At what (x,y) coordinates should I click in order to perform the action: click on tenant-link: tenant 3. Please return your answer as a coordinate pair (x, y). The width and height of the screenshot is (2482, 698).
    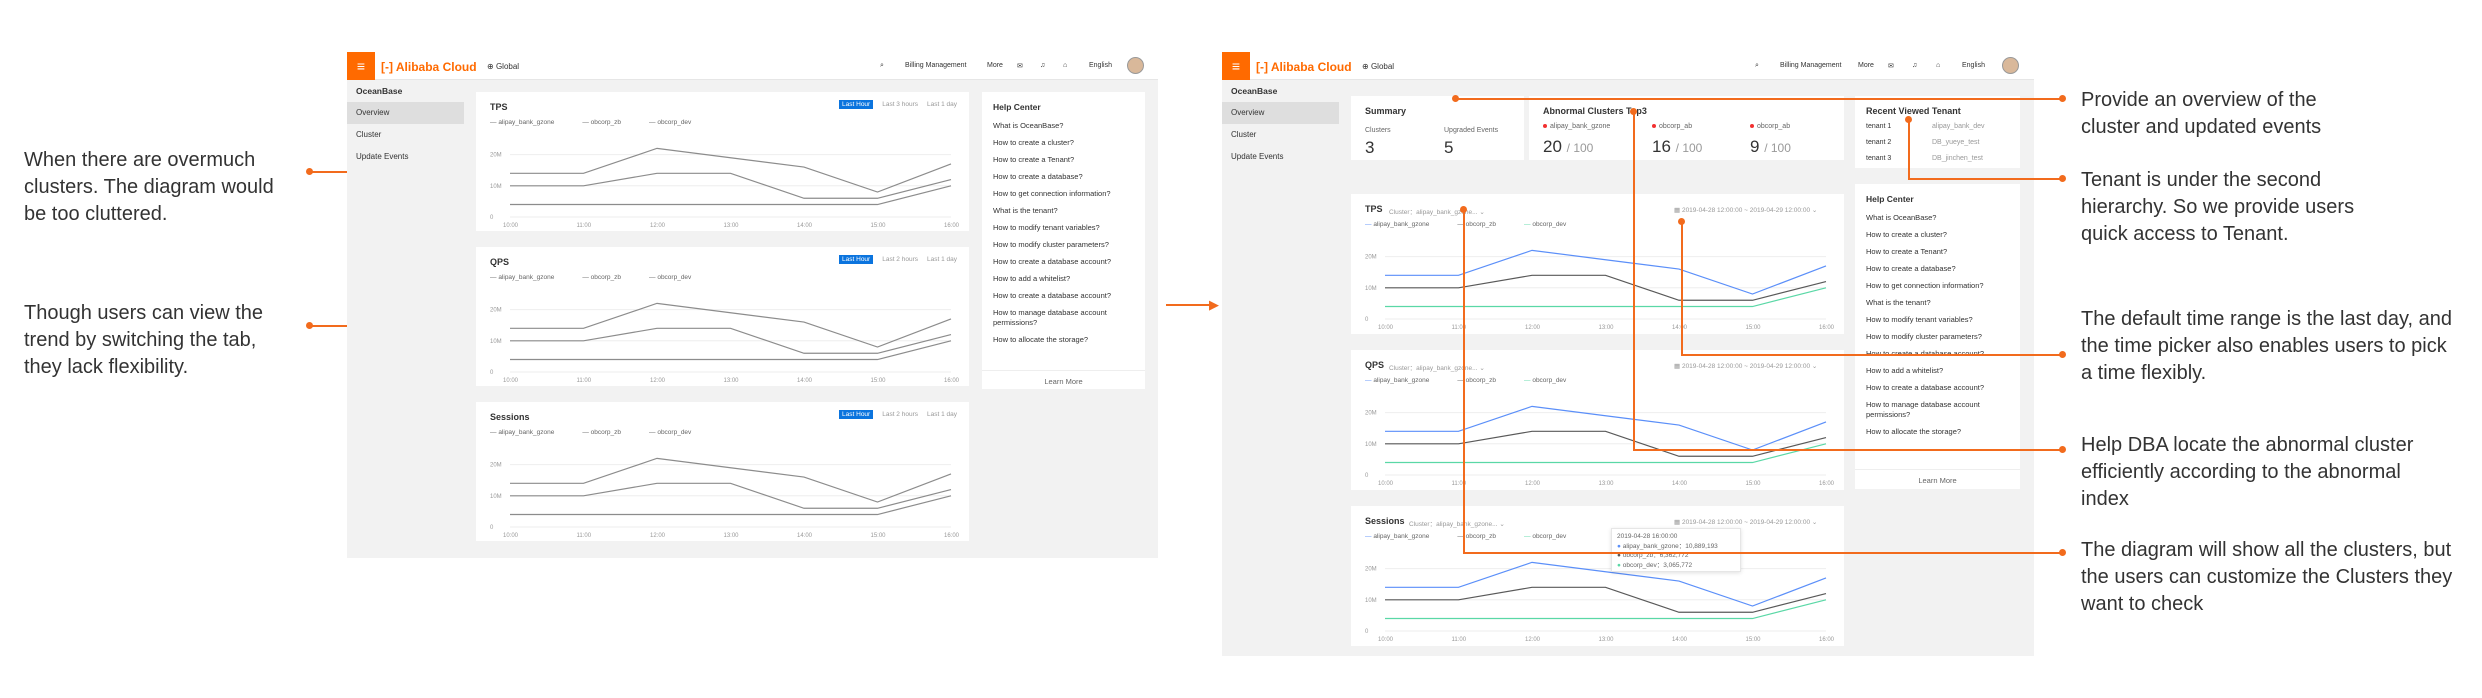
    Looking at the image, I should click on (1879, 158).